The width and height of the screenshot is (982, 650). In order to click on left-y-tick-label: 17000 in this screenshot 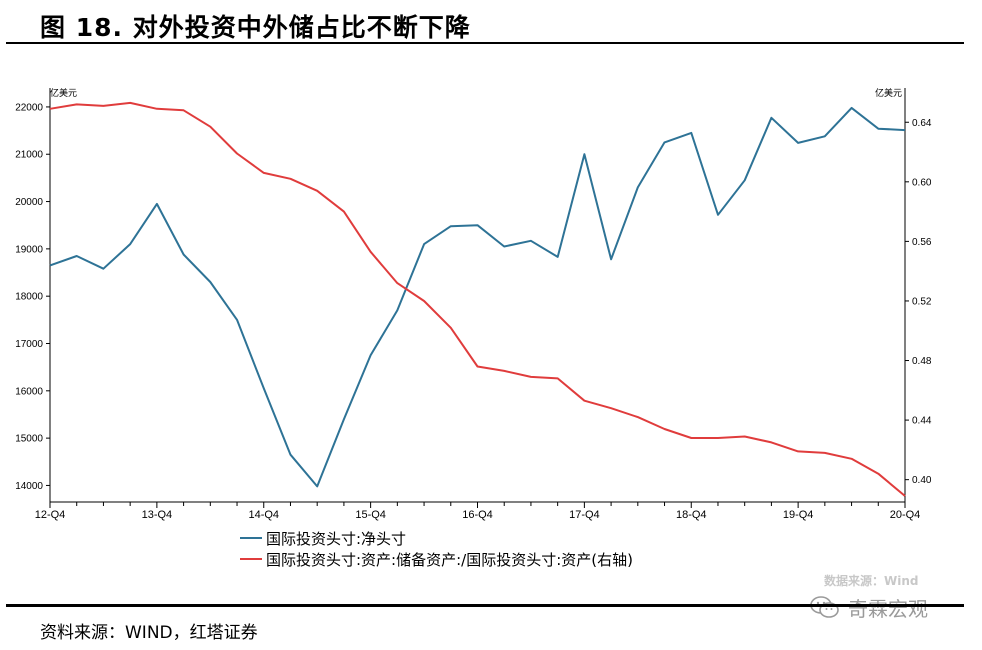, I will do `click(29, 344)`.